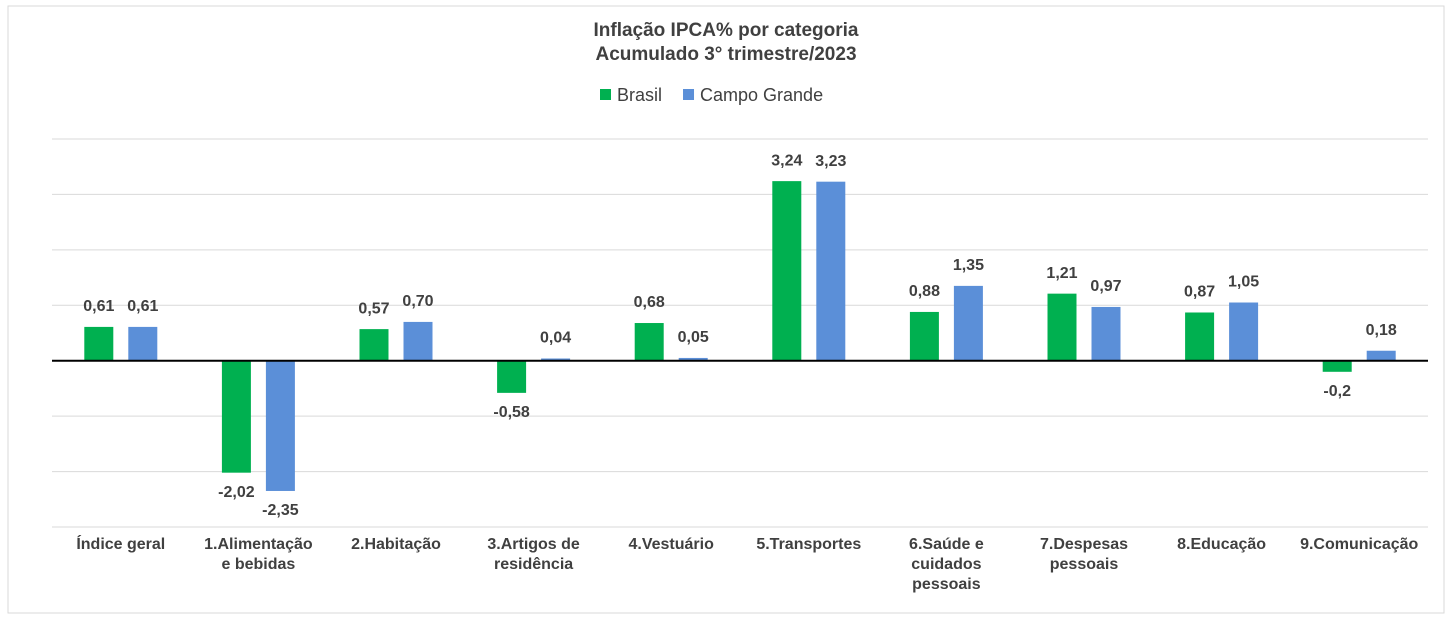 The image size is (1451, 619). Describe the element at coordinates (830, 161) in the screenshot. I see `data-label: 3,23` at that location.